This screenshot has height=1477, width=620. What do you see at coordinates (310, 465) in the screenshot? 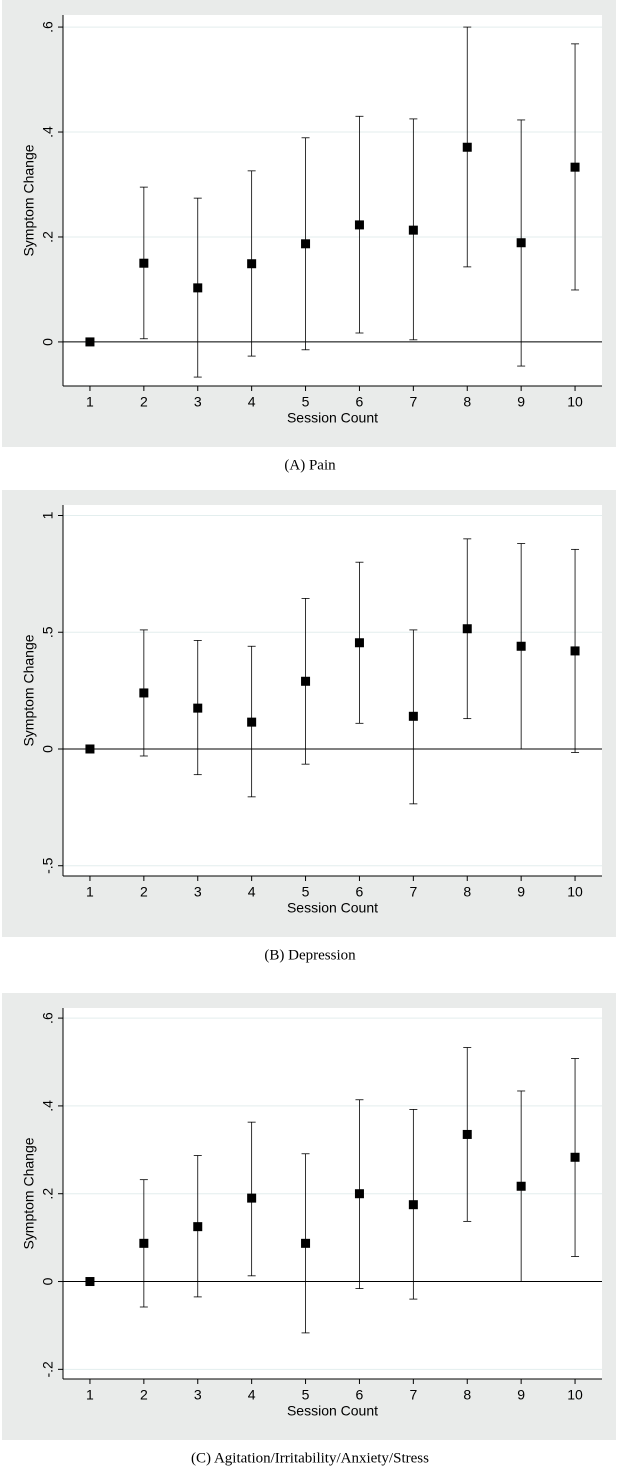
I see `caption: (A) Pain` at bounding box center [310, 465].